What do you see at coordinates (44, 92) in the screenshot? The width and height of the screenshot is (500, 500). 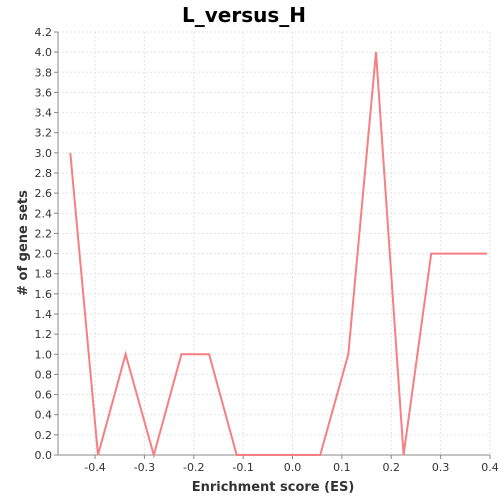 I see `y-tick-label: 3.6` at bounding box center [44, 92].